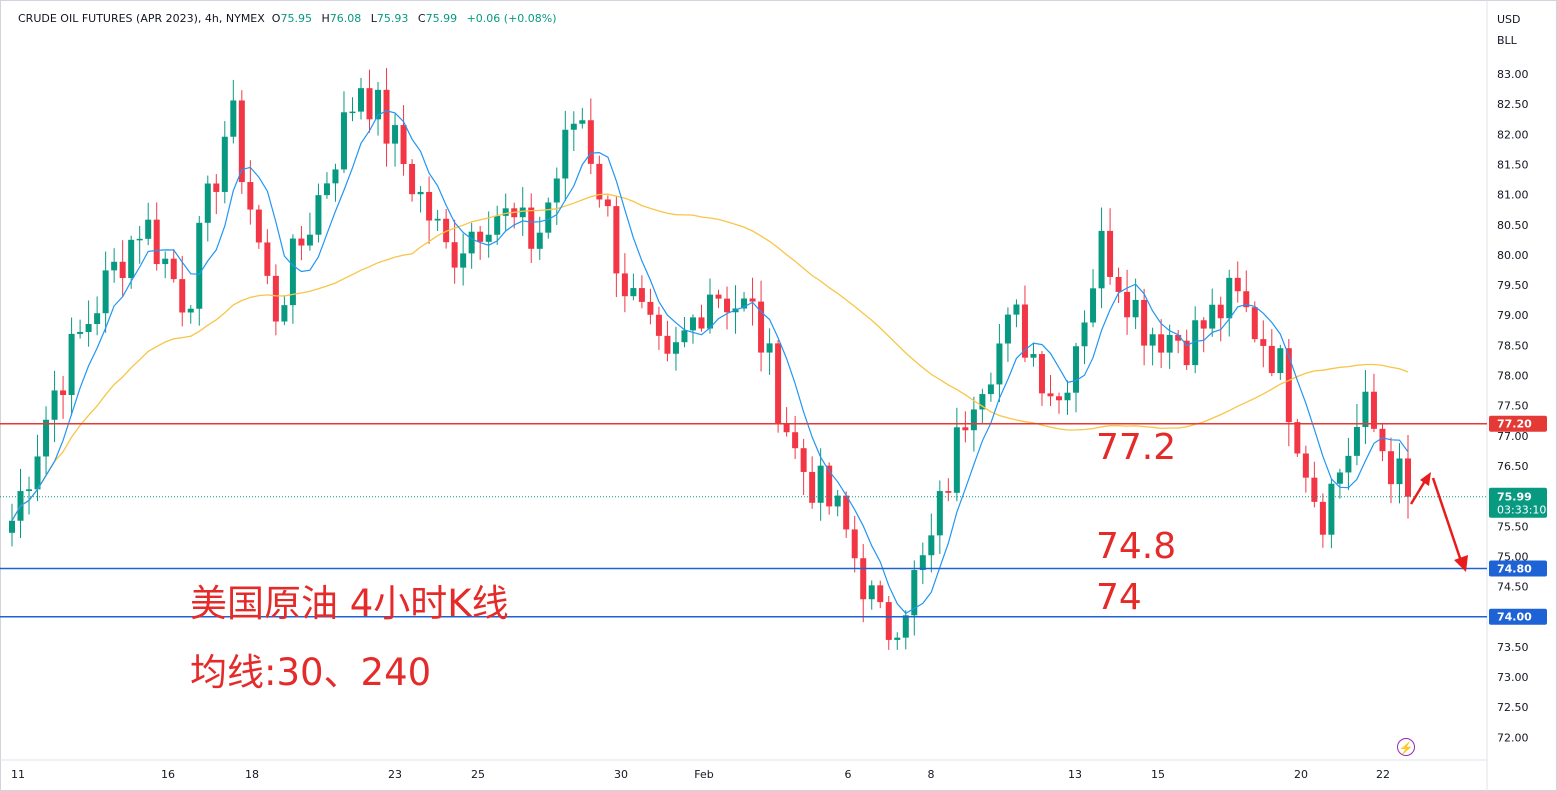  Describe the element at coordinates (1513, 74) in the screenshot. I see `price-tick-label: 83.00` at that location.